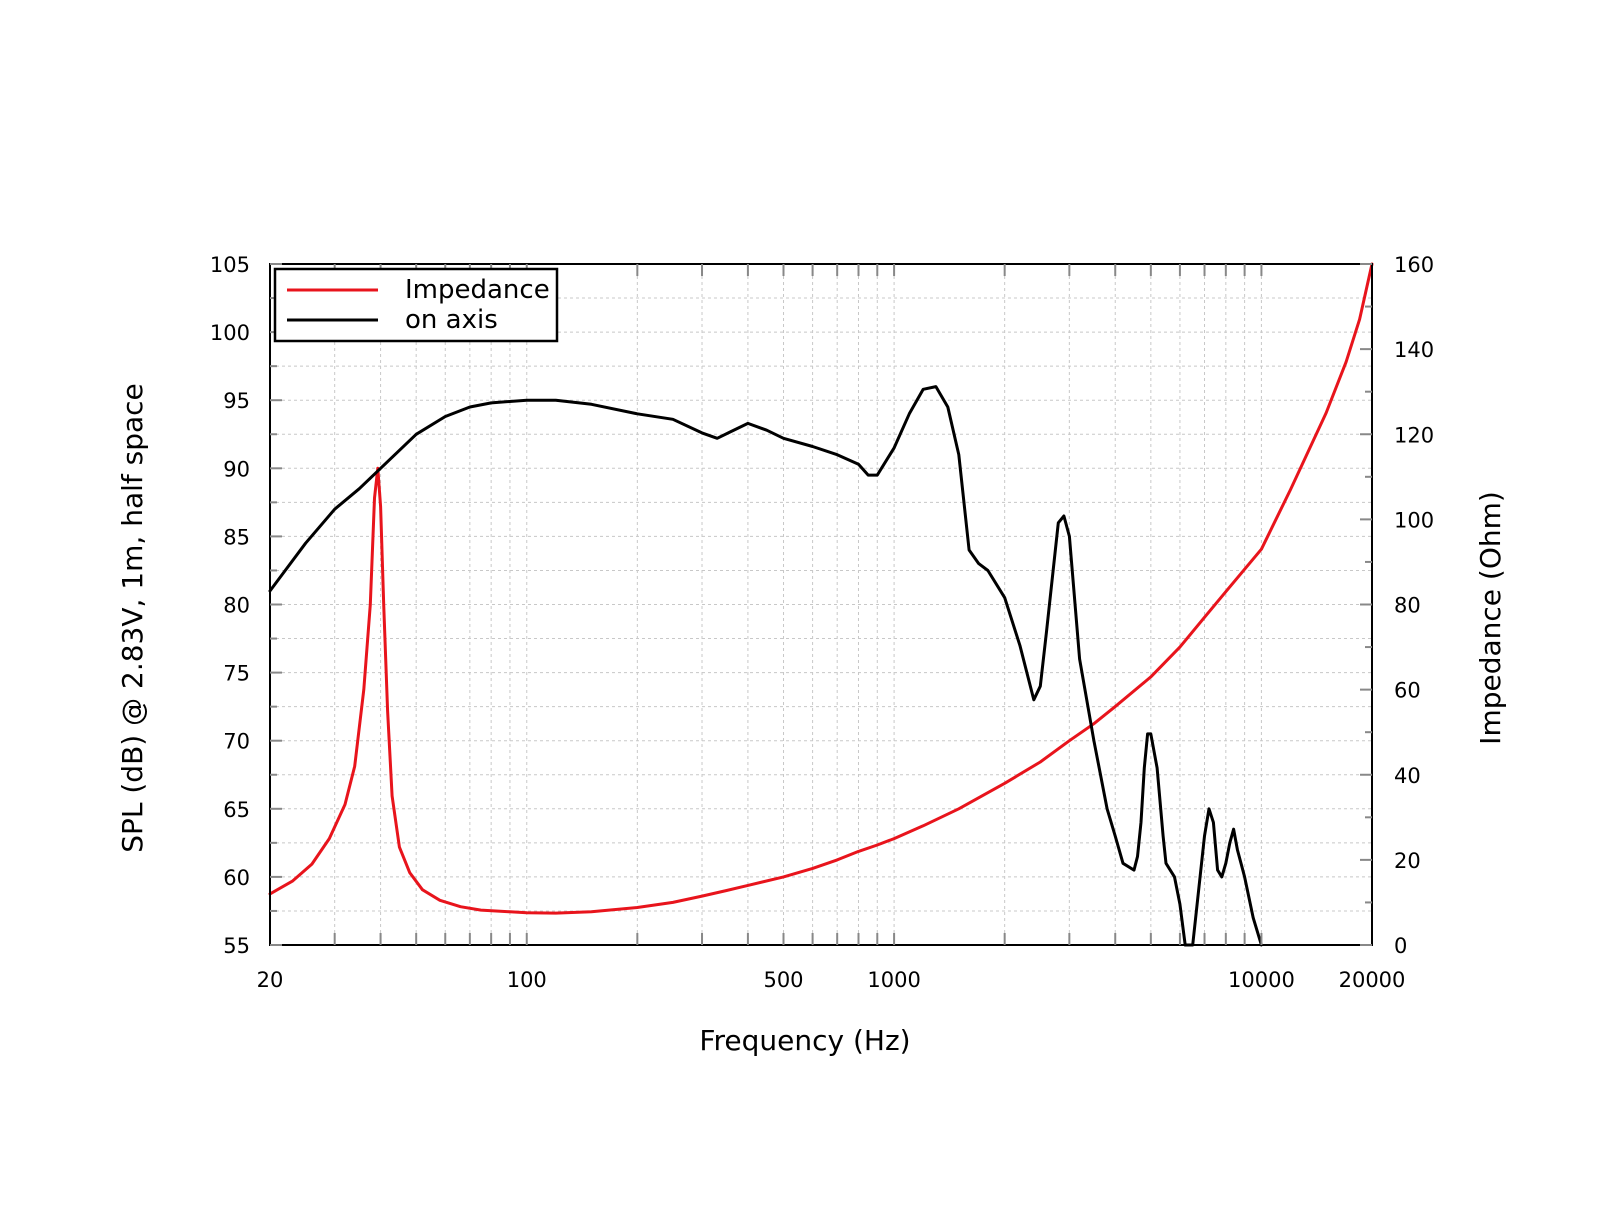 The image size is (1600, 1205). Describe the element at coordinates (783, 980) in the screenshot. I see `x-tick-label: 500` at that location.